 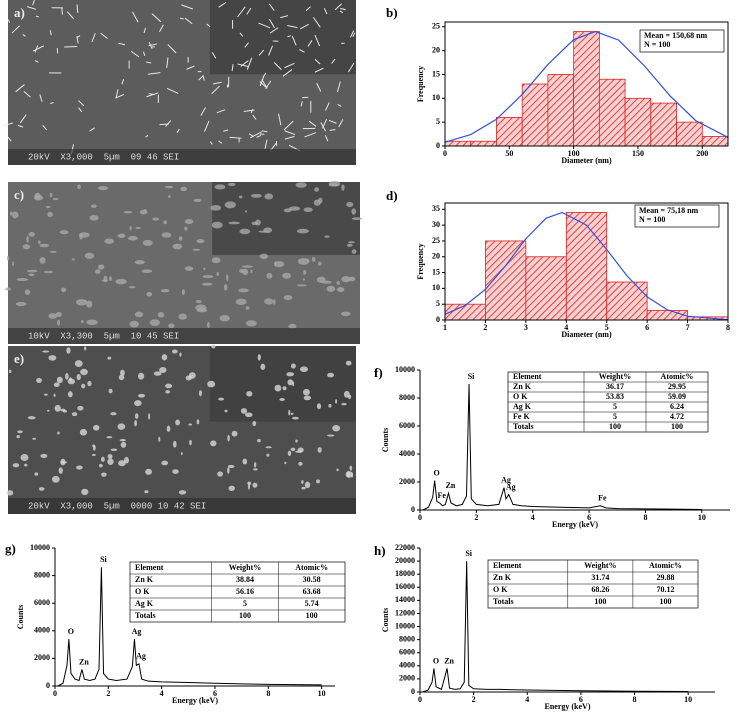 I want to click on y-tick-label: 10000, so click(x=405, y=625).